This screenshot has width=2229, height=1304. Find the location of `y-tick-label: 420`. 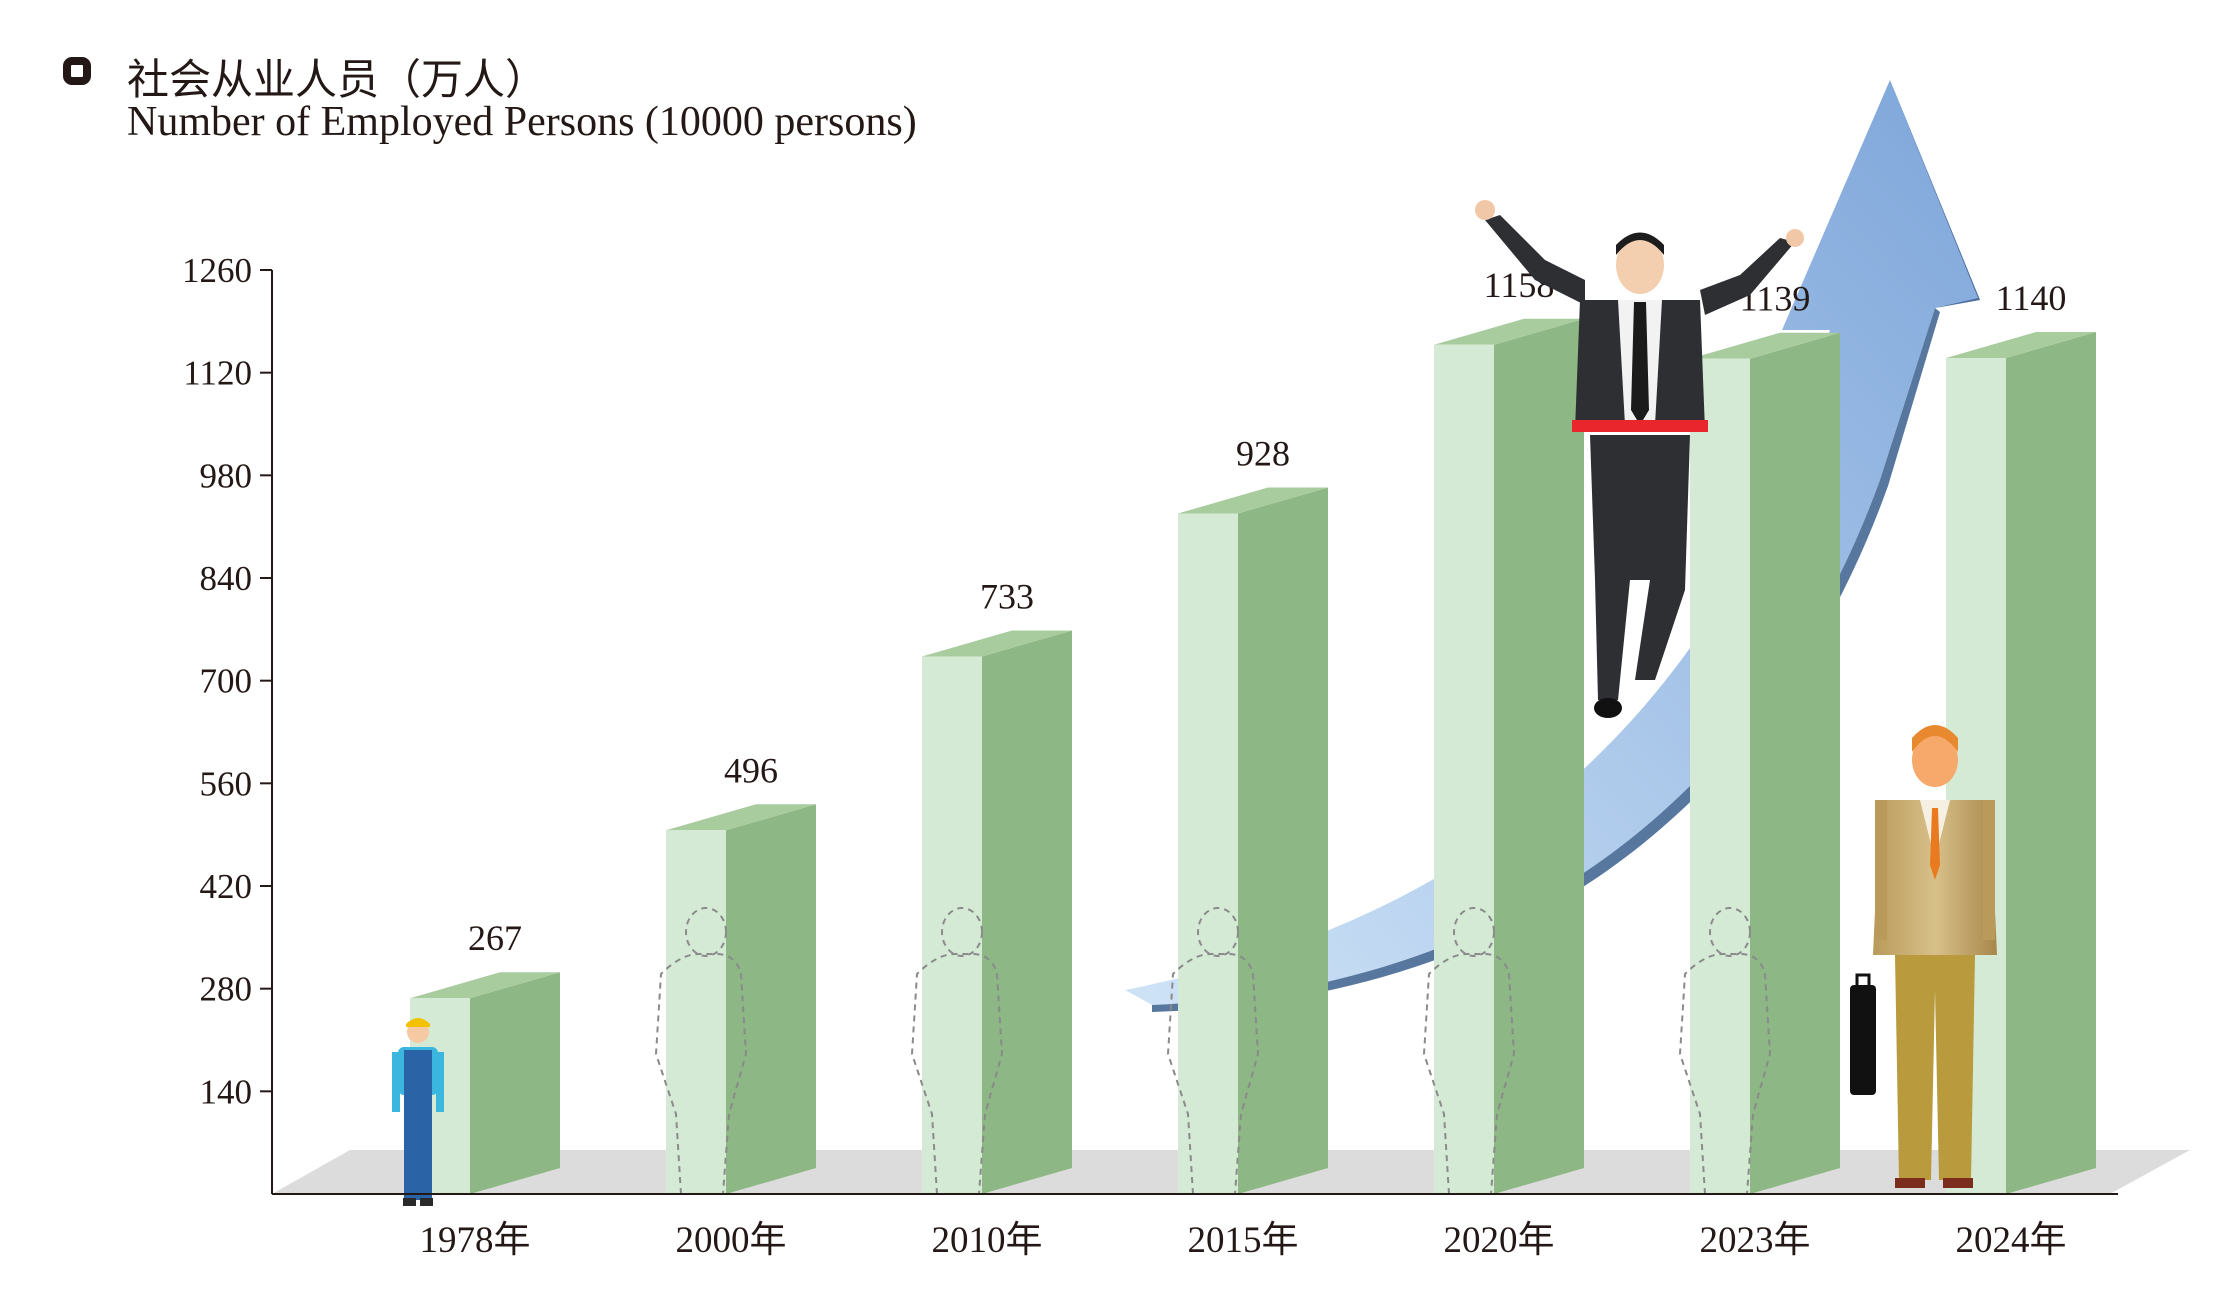

y-tick-label: 420 is located at coordinates (226, 886).